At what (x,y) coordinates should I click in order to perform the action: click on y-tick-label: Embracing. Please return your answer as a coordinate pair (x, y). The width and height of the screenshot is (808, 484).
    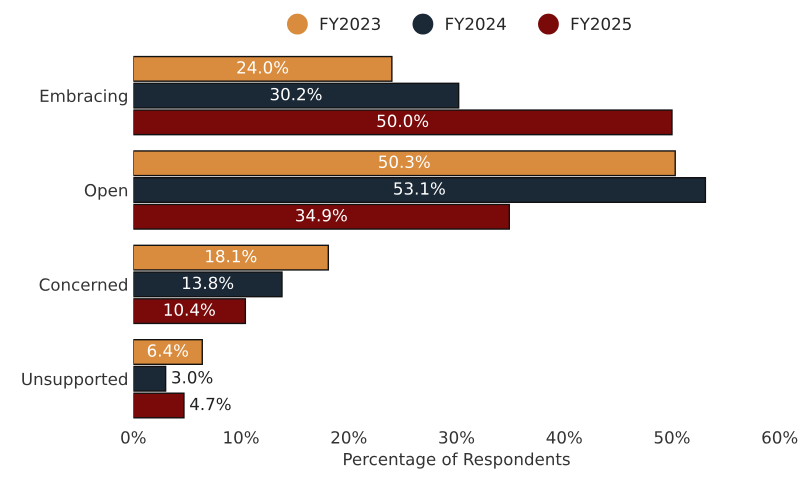
    Looking at the image, I should click on (83, 97).